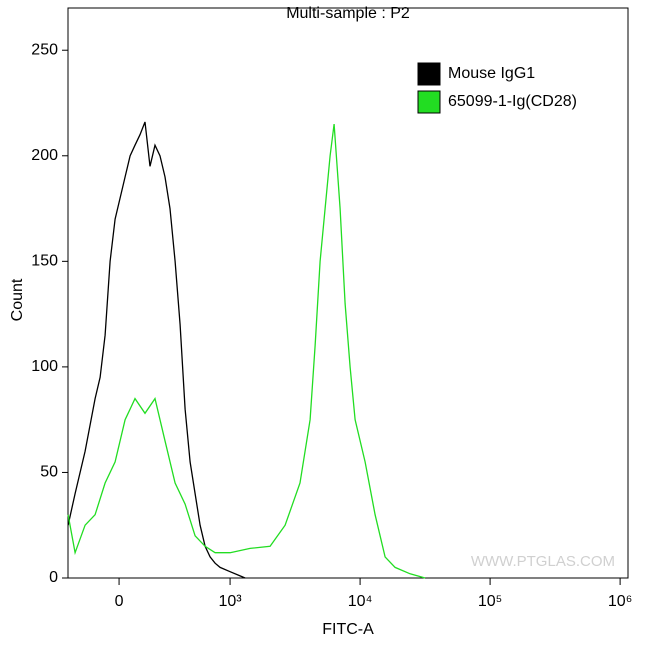  Describe the element at coordinates (512, 101) in the screenshot. I see `legend-label: 65099-1-Ig(CD28)` at that location.